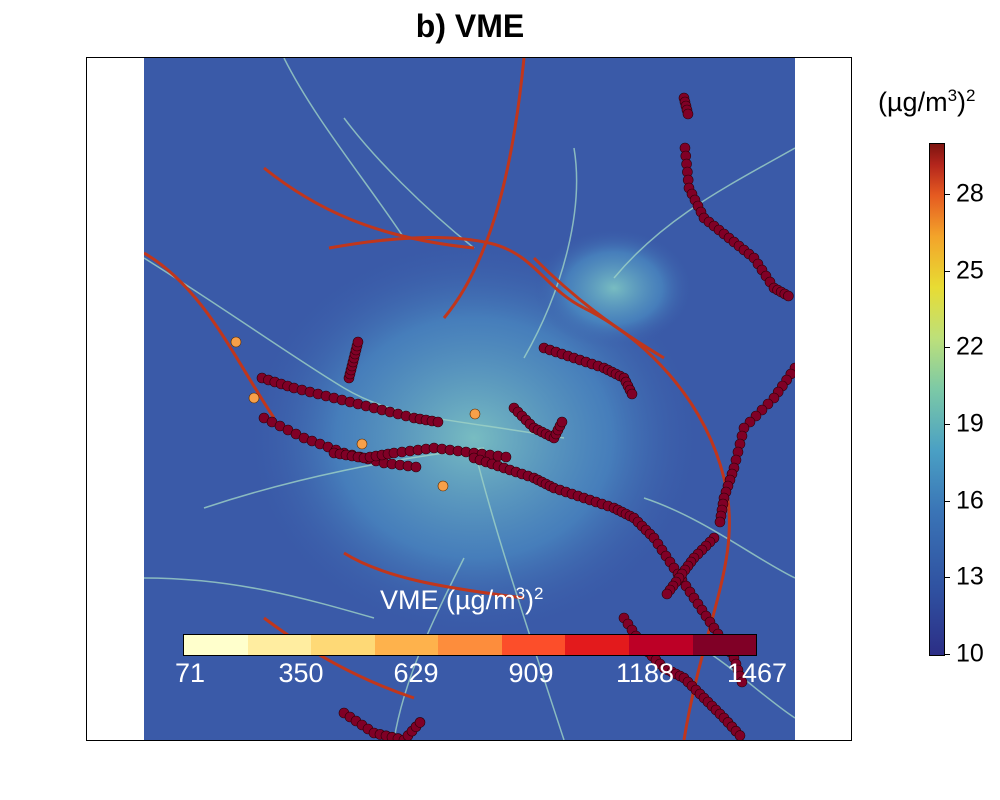 This screenshot has height=800, width=1000. I want to click on colorbar, so click(937, 399).